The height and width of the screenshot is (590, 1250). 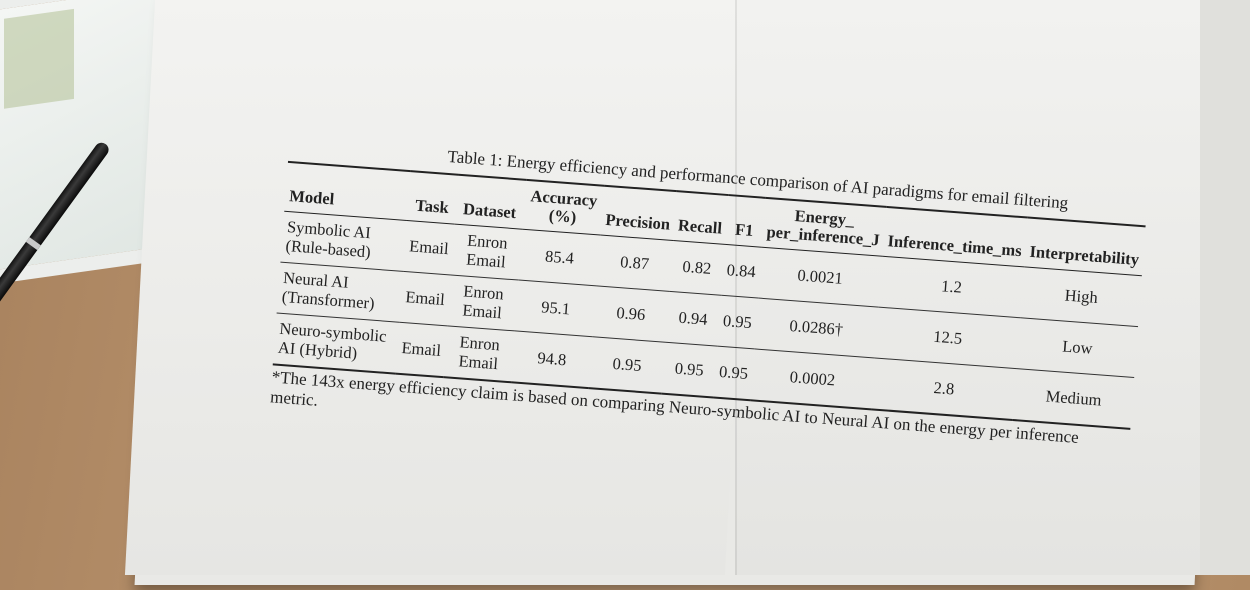 What do you see at coordinates (1225, 287) in the screenshot?
I see `next-page-edge` at bounding box center [1225, 287].